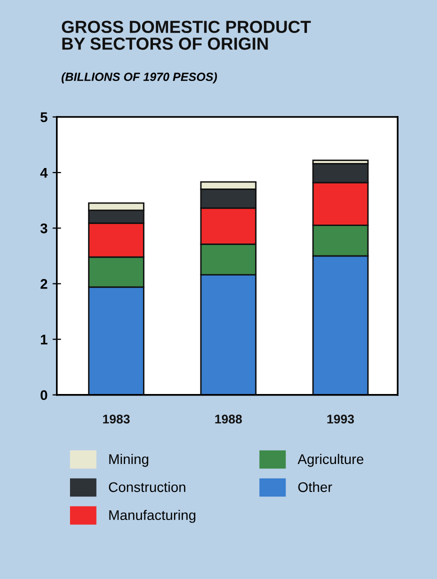  Describe the element at coordinates (315, 487) in the screenshot. I see `legend-label: Other` at that location.